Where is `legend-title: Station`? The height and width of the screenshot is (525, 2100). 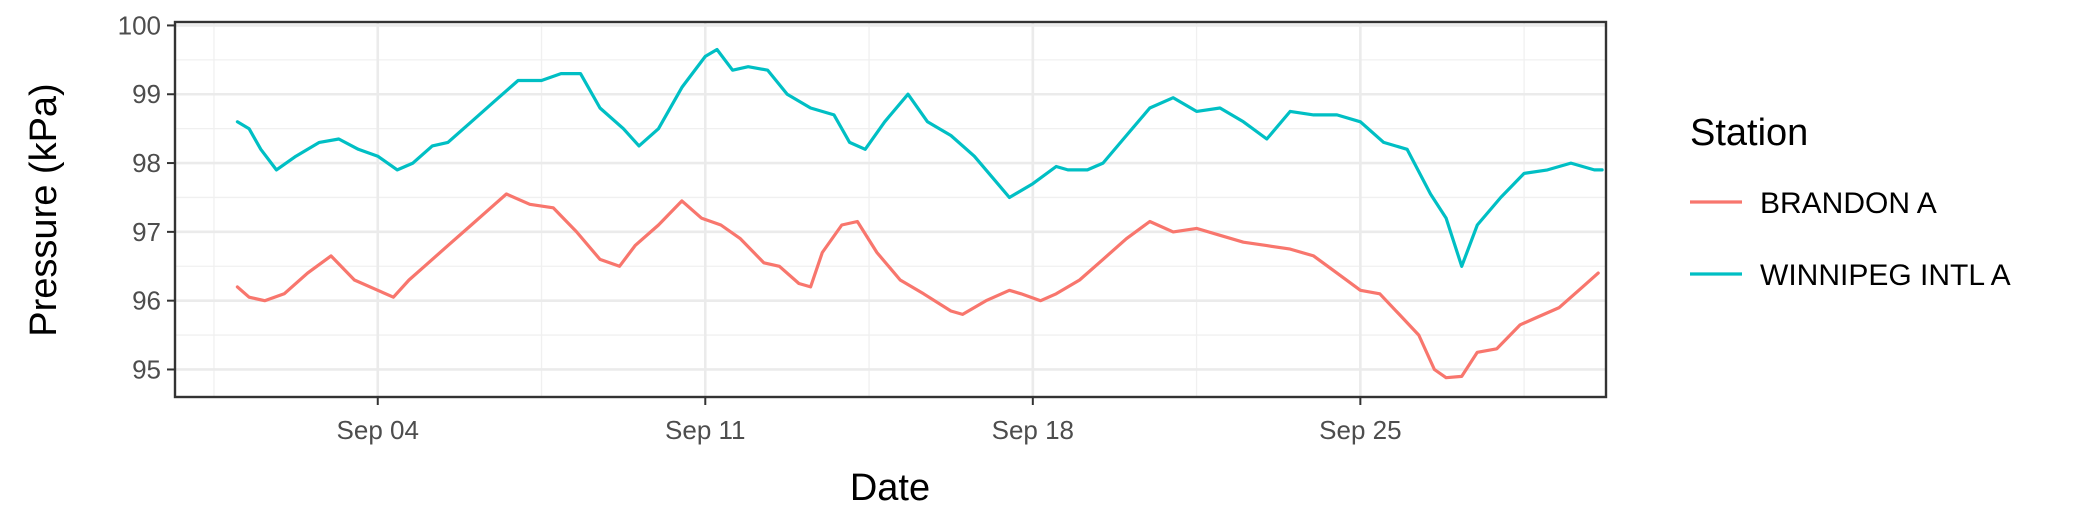 legend-title: Station is located at coordinates (1749, 133).